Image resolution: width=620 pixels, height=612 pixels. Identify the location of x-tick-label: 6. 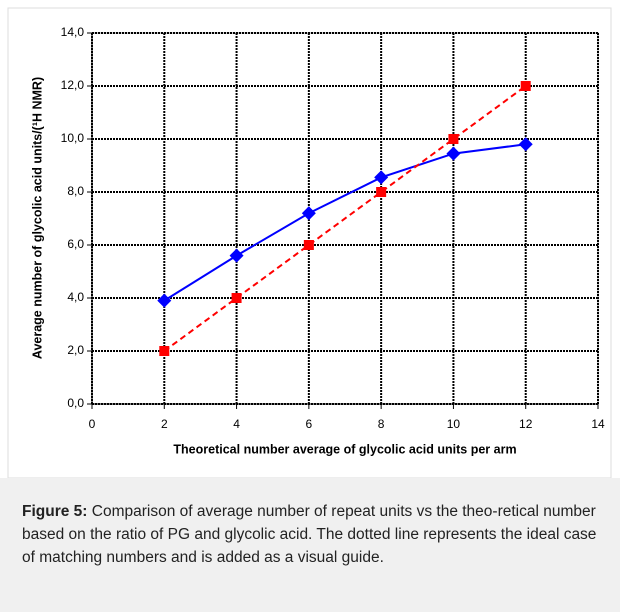
(309, 424).